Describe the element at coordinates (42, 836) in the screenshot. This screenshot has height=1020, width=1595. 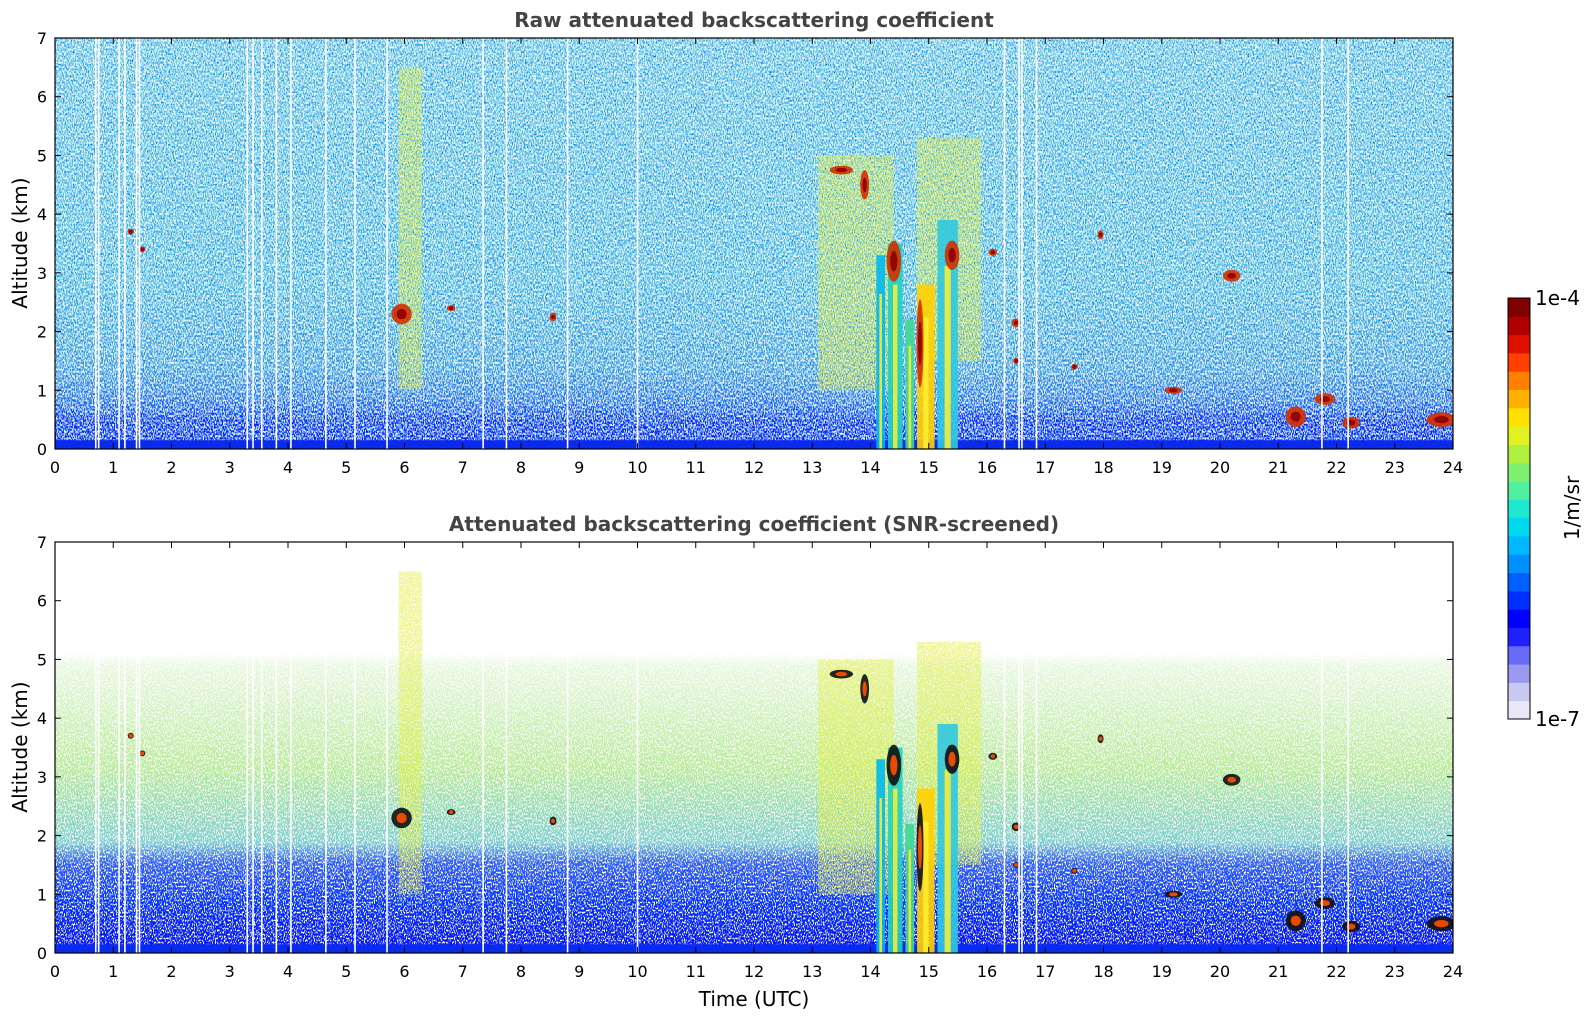
I see `y-tick-label: 2` at that location.